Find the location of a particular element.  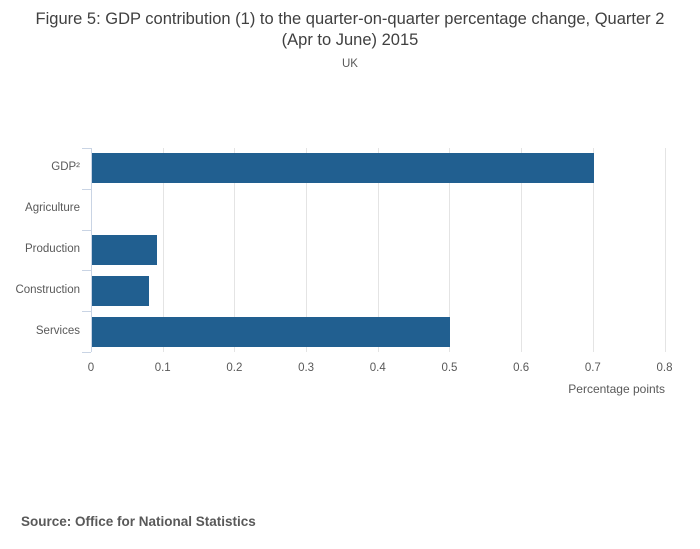

x-tick-label-0: 0 is located at coordinates (91, 368).